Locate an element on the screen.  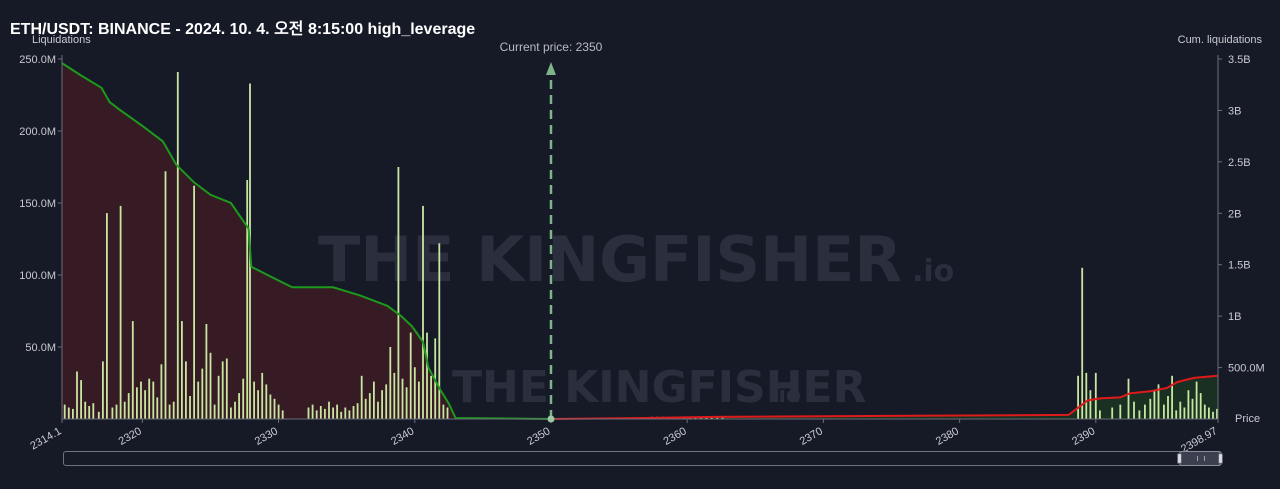
x-tick-label: 2380 is located at coordinates (947, 436).